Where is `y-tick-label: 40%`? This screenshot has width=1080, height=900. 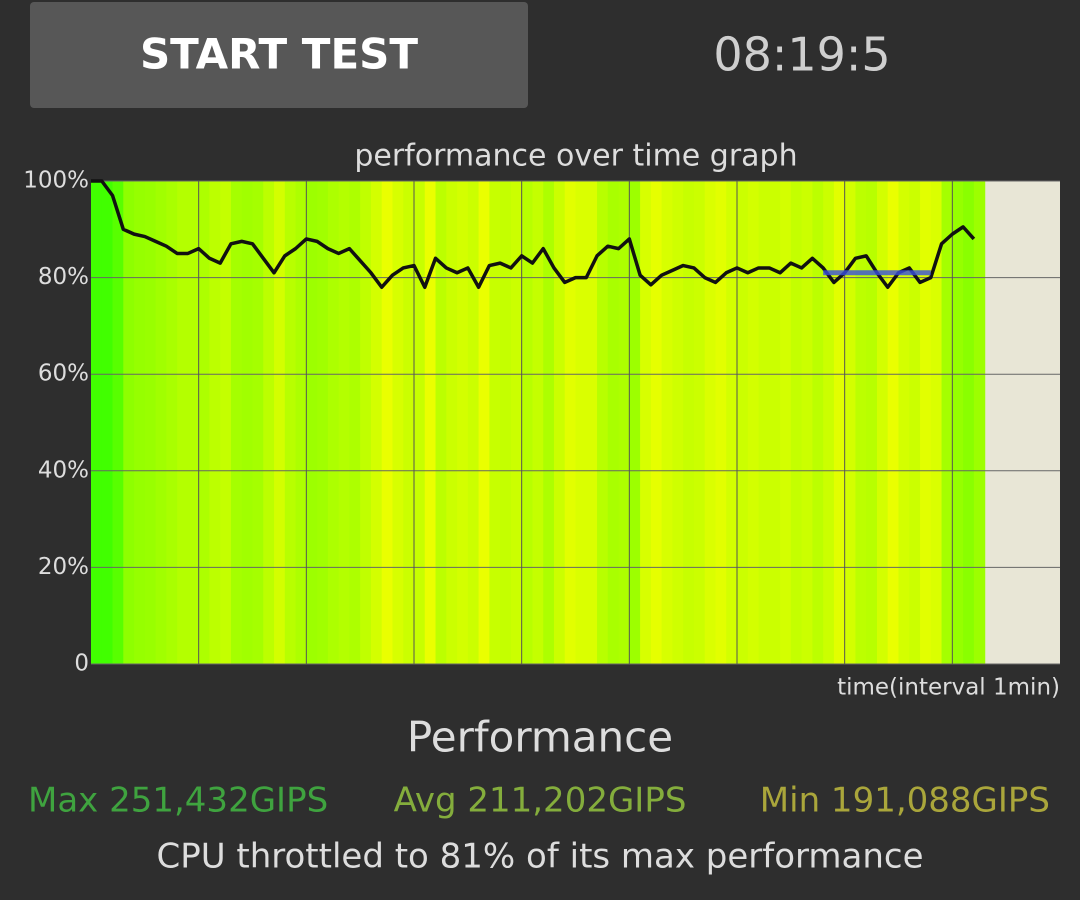 y-tick-label: 40% is located at coordinates (63, 470).